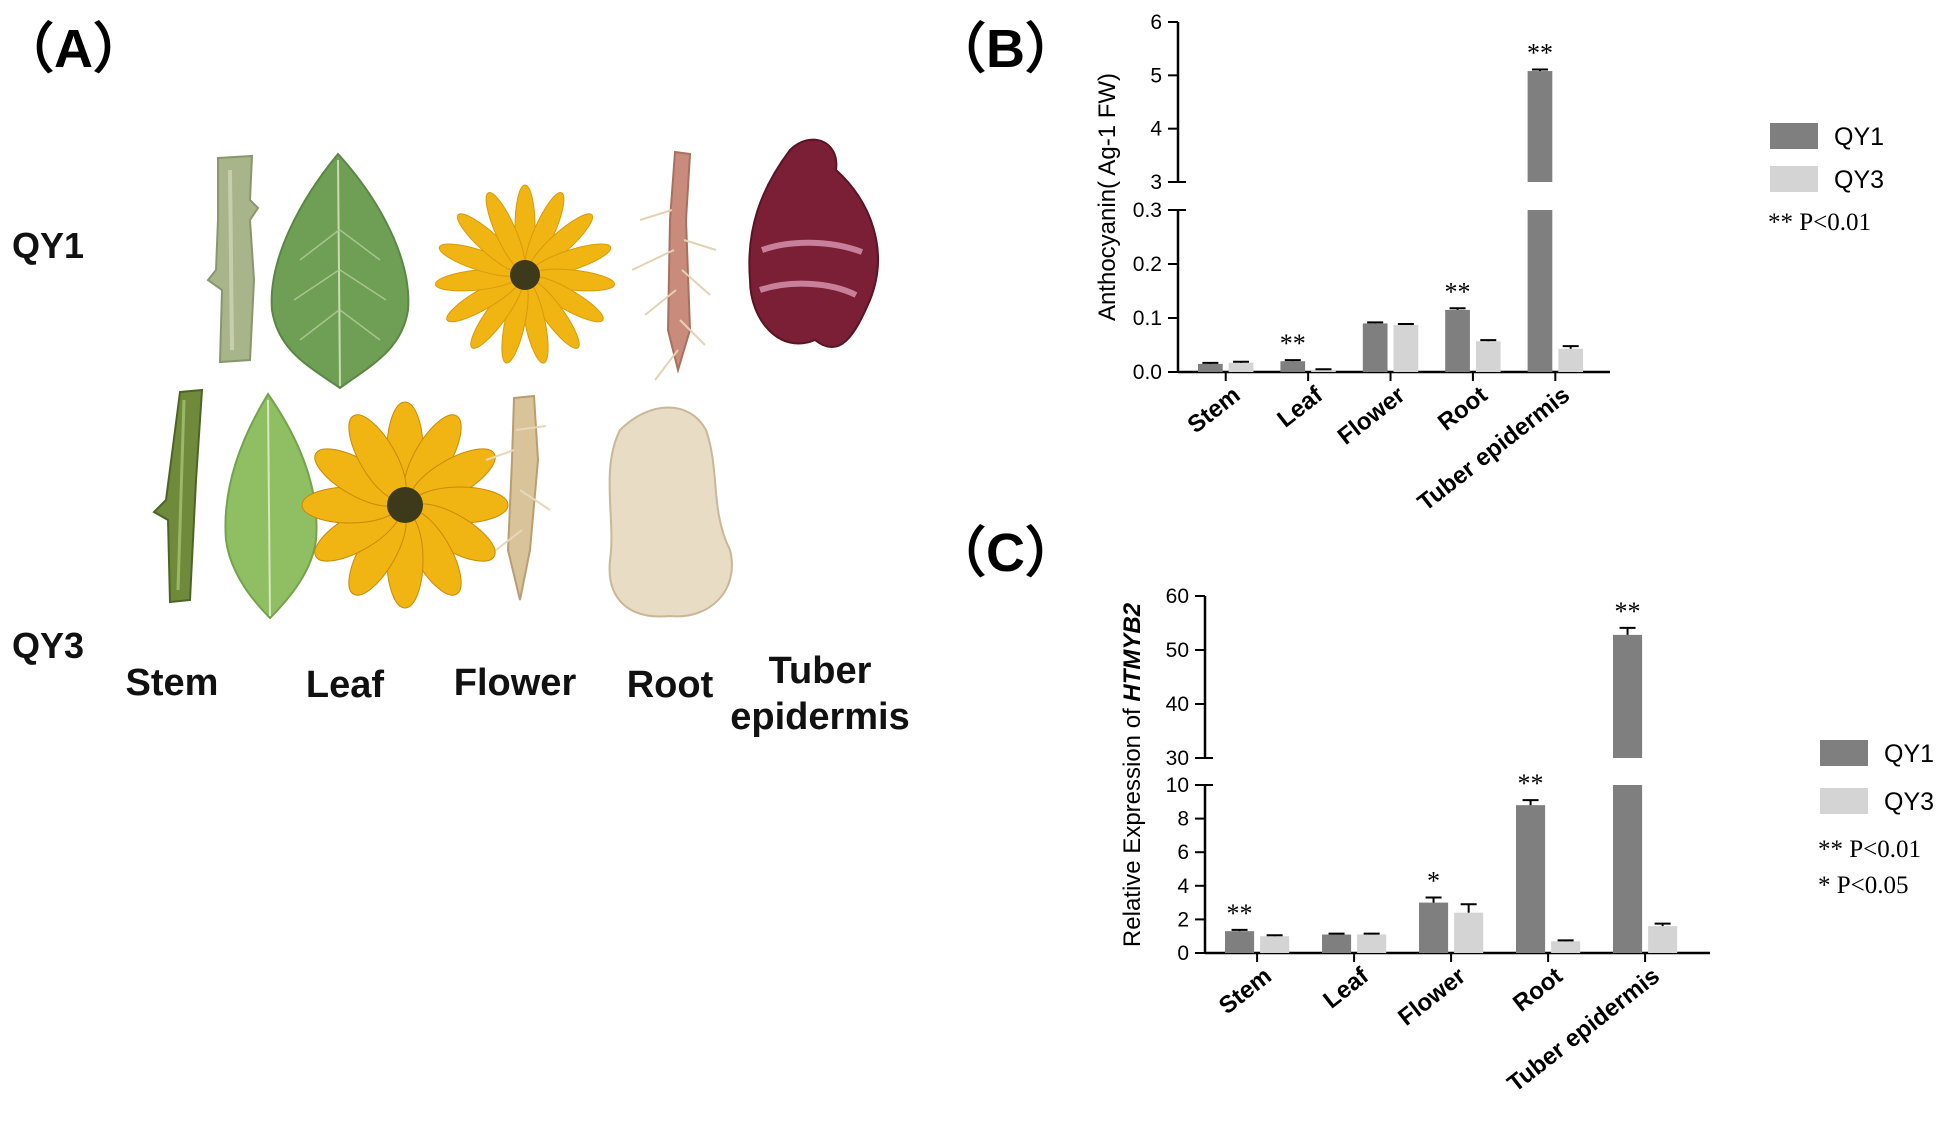 The height and width of the screenshot is (1139, 1946). I want to click on chart-c-legend-significance: * P<0.05, so click(1863, 885).